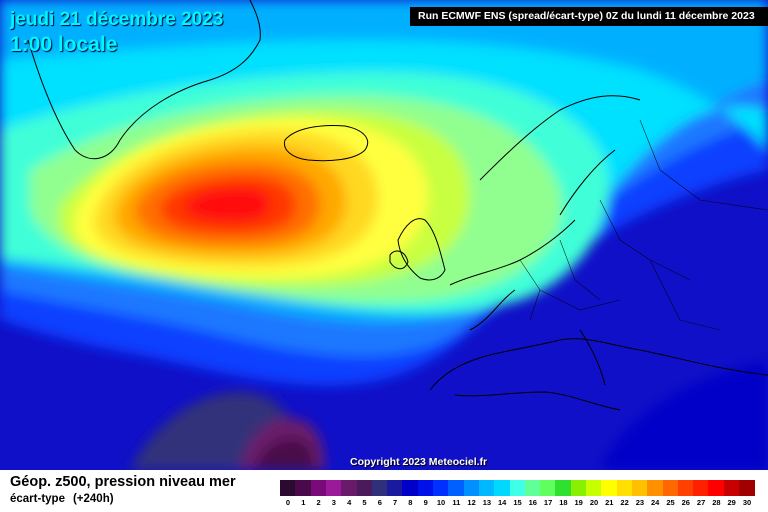 The image size is (768, 512). What do you see at coordinates (318, 502) in the screenshot?
I see `scale-tick-label: 2` at bounding box center [318, 502].